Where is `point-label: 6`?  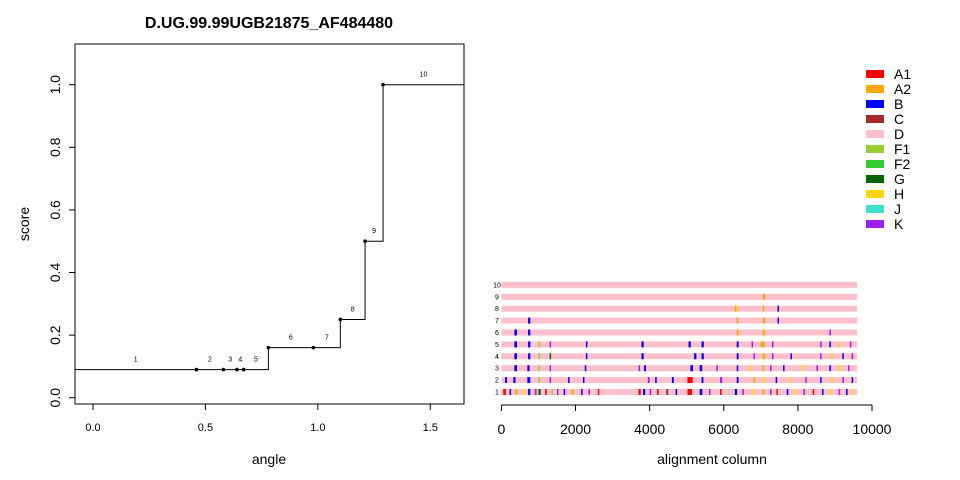 point-label: 6 is located at coordinates (291, 338).